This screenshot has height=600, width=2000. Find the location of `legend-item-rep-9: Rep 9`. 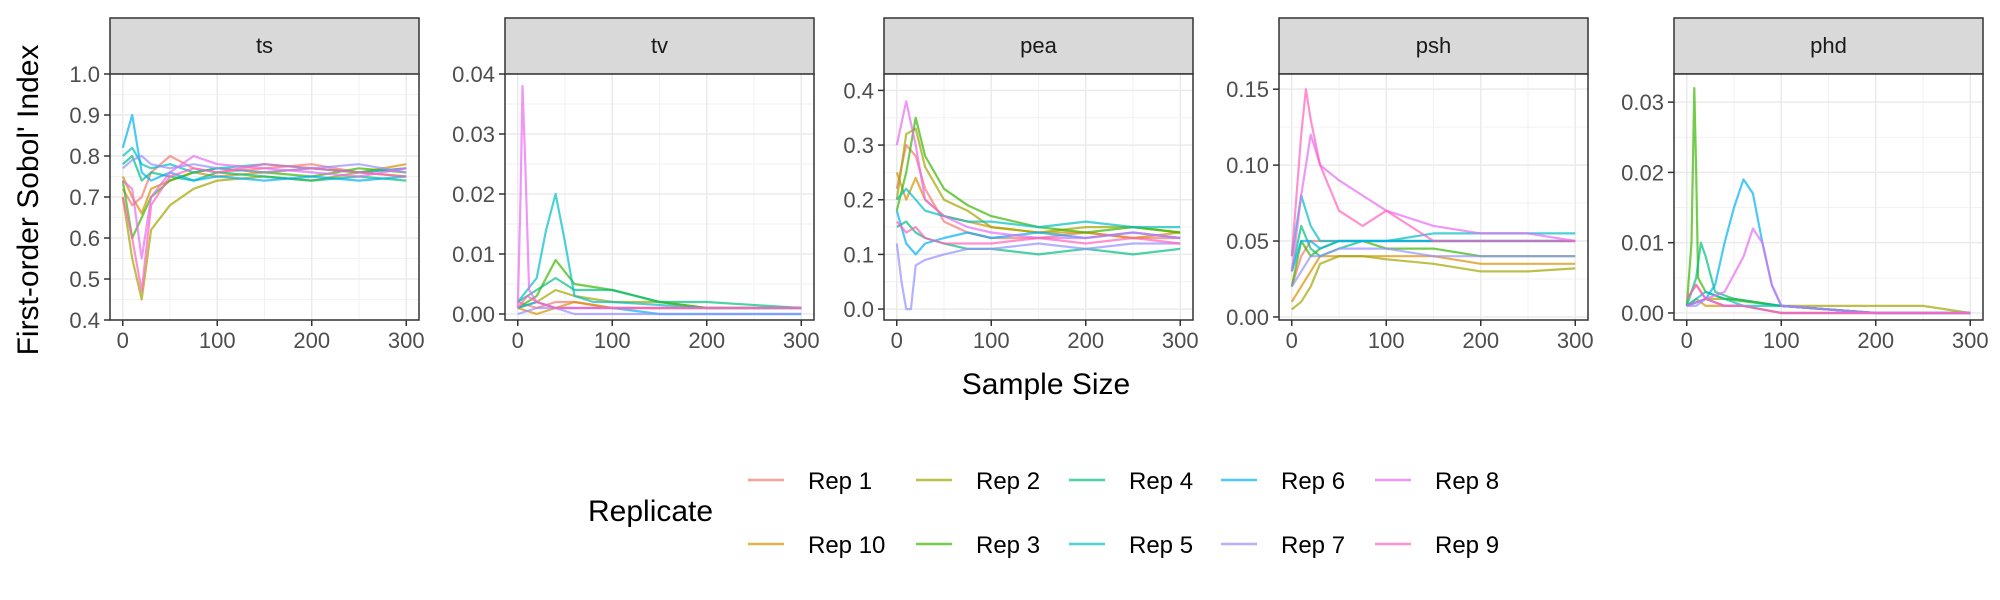

legend-item-rep-9: Rep 9 is located at coordinates (1437, 545).